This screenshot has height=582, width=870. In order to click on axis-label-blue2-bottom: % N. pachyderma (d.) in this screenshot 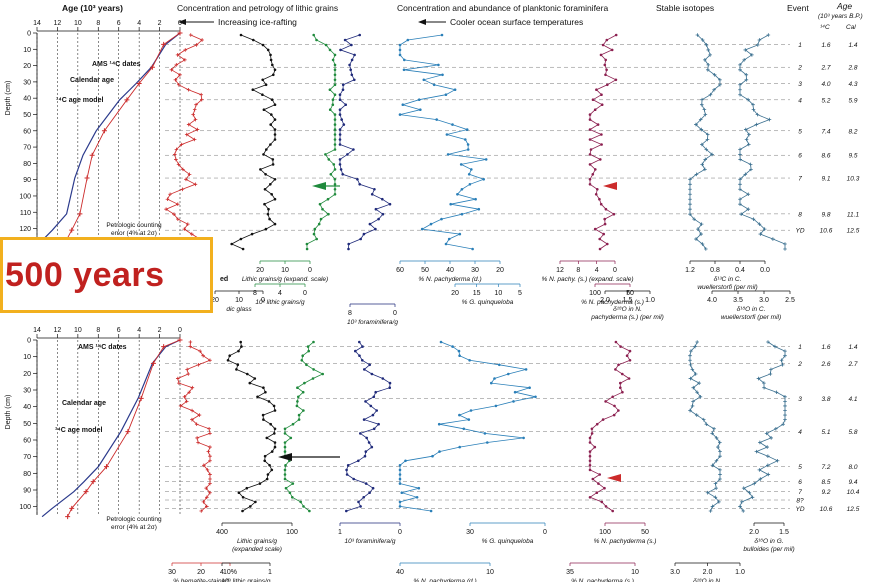, I will do `click(444, 580)`.